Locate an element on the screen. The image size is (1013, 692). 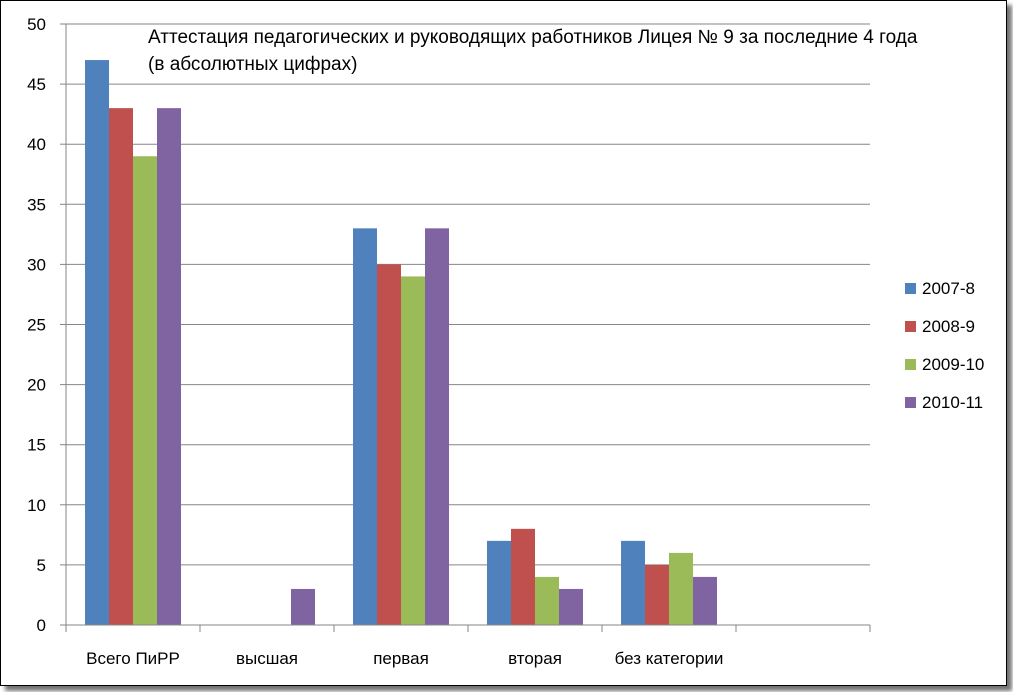
x-category-label: вторая is located at coordinates (535, 658).